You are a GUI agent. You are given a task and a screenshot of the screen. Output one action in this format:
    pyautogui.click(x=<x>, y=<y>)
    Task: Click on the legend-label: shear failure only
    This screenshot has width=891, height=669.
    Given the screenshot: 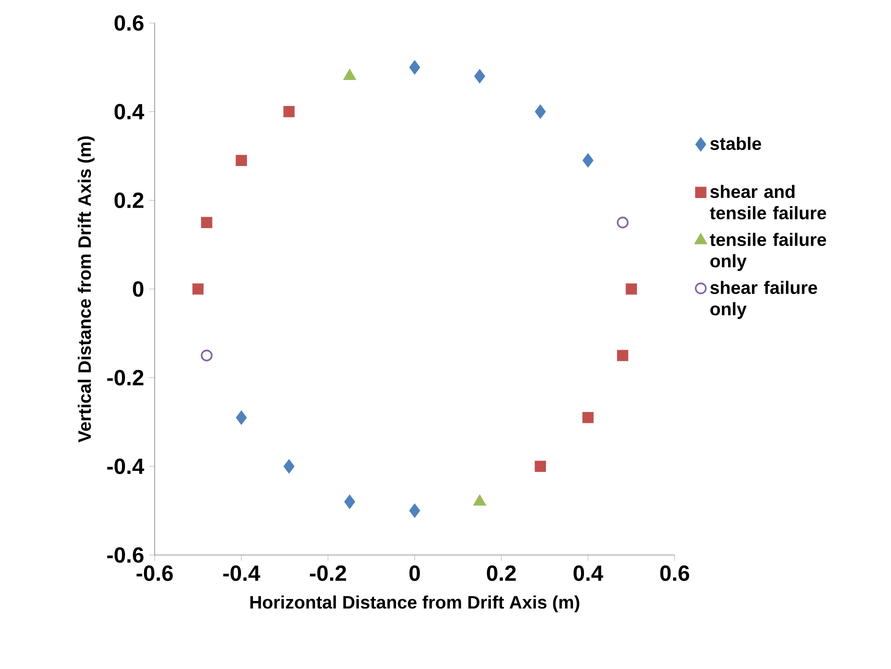 What is the action you would take?
    pyautogui.click(x=764, y=299)
    